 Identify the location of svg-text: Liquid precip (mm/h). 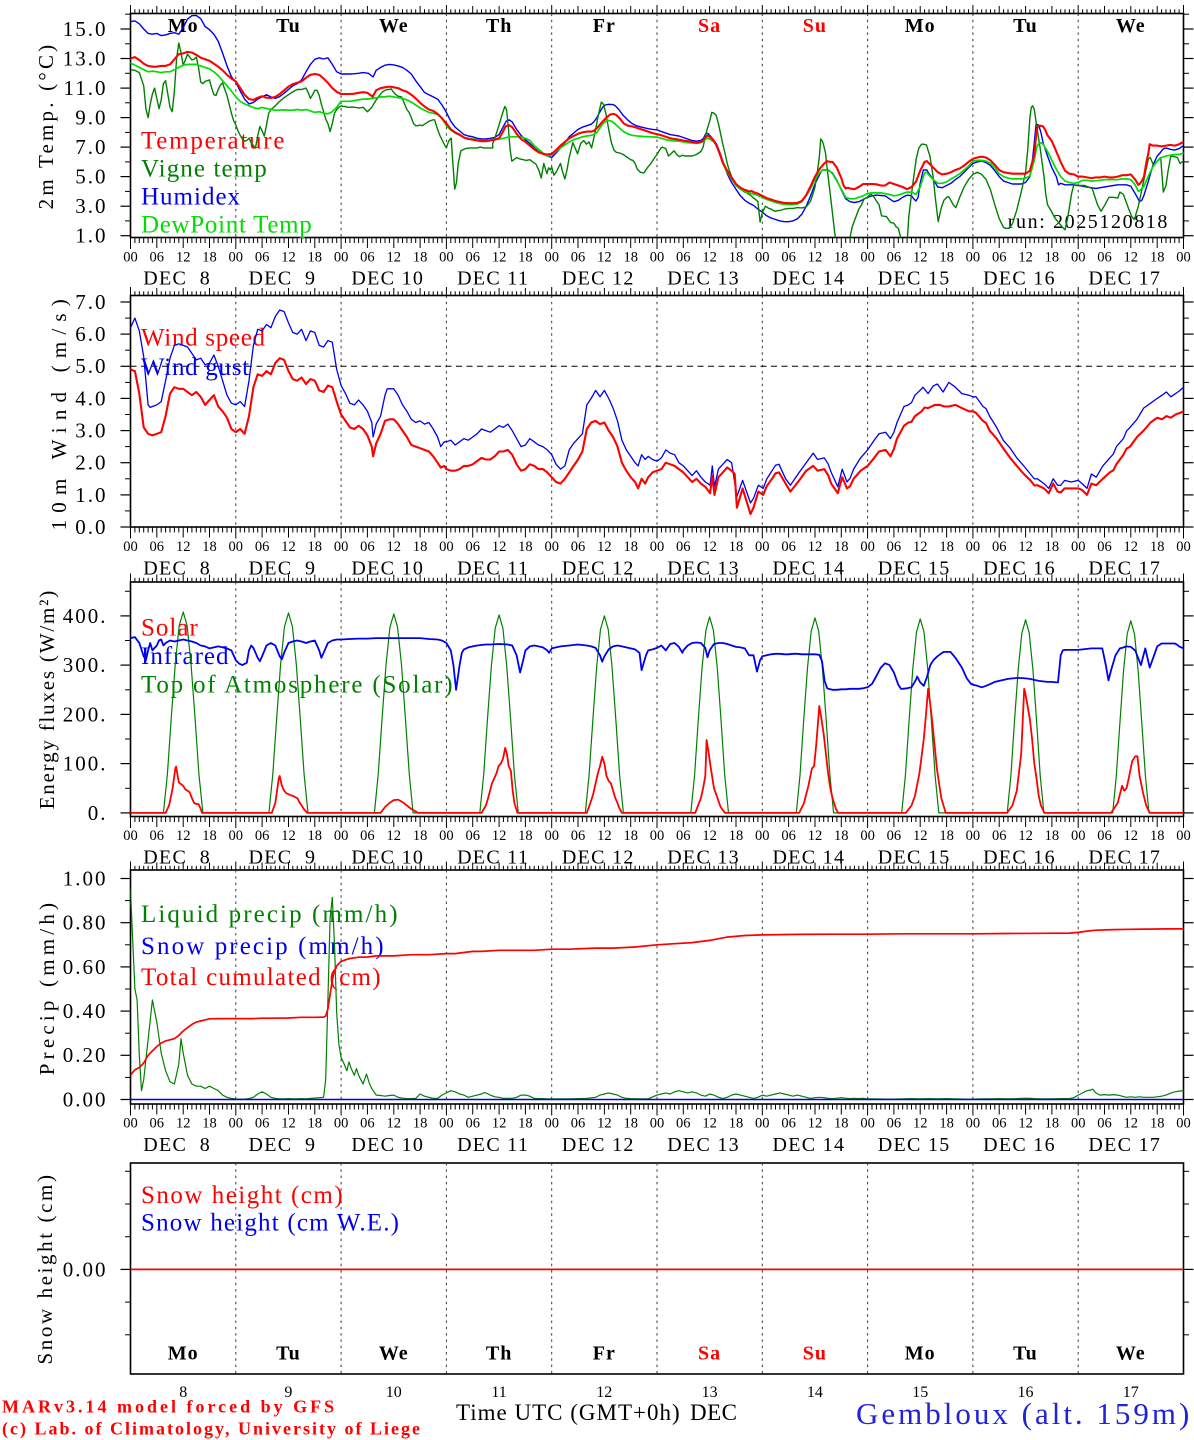
(270, 914).